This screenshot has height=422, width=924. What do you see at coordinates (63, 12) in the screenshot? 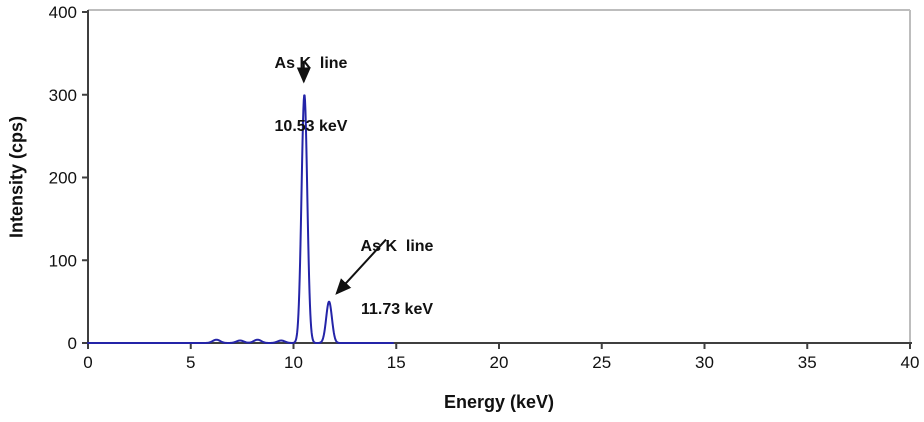
I see `y-tick-label: 400` at bounding box center [63, 12].